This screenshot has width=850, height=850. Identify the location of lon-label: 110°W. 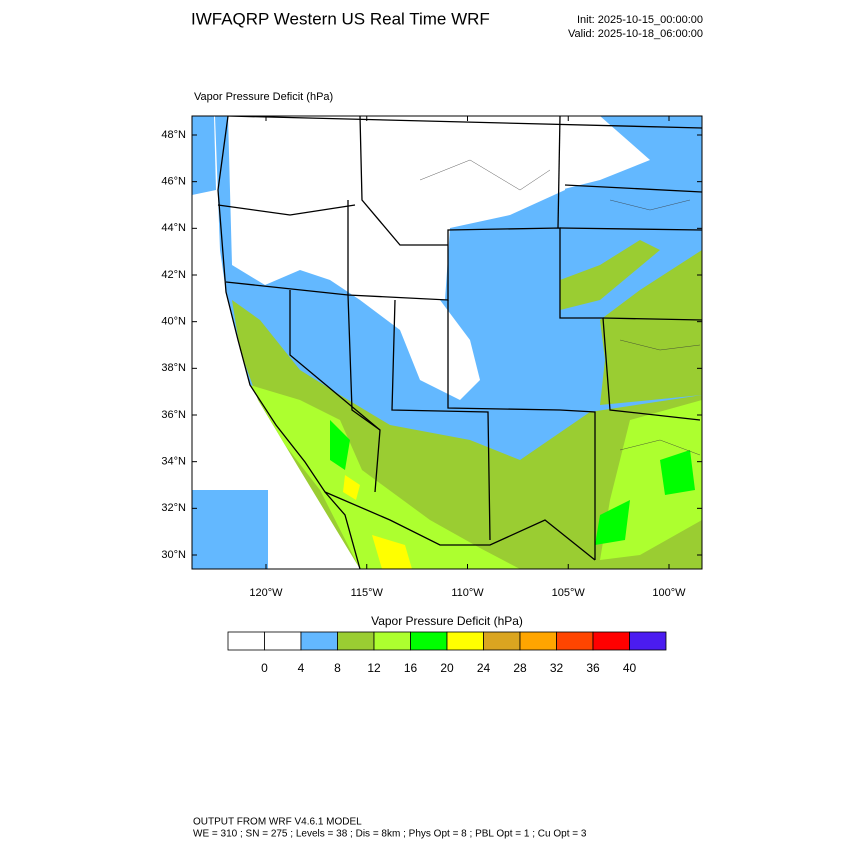
(467, 593).